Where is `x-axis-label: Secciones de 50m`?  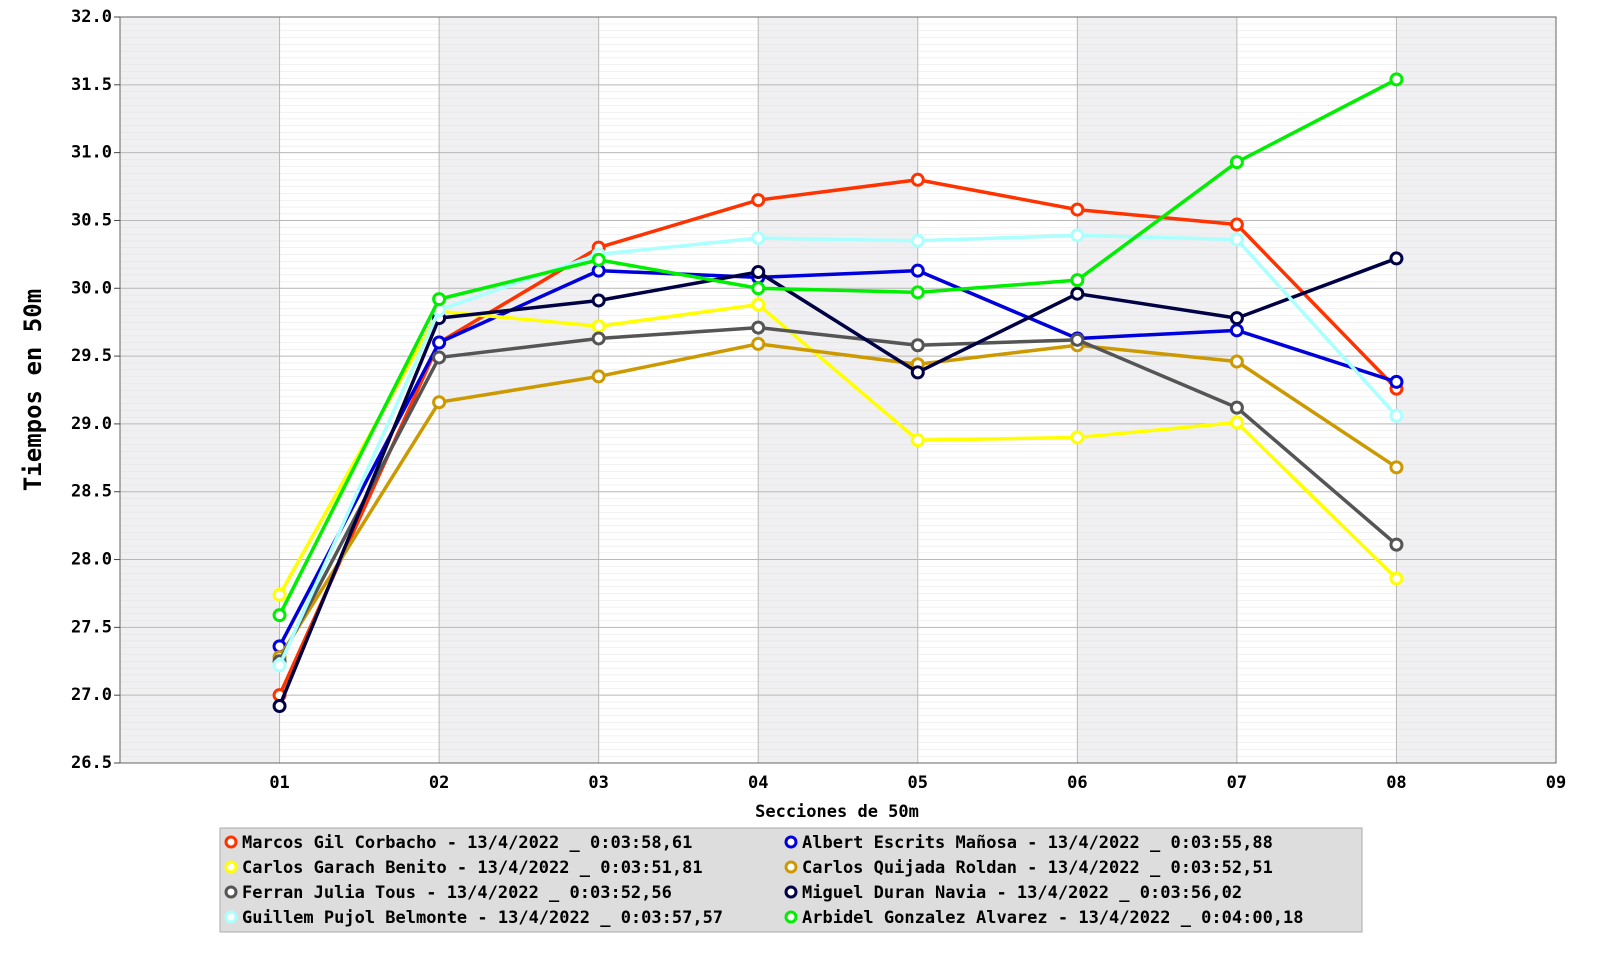 x-axis-label: Secciones de 50m is located at coordinates (837, 812).